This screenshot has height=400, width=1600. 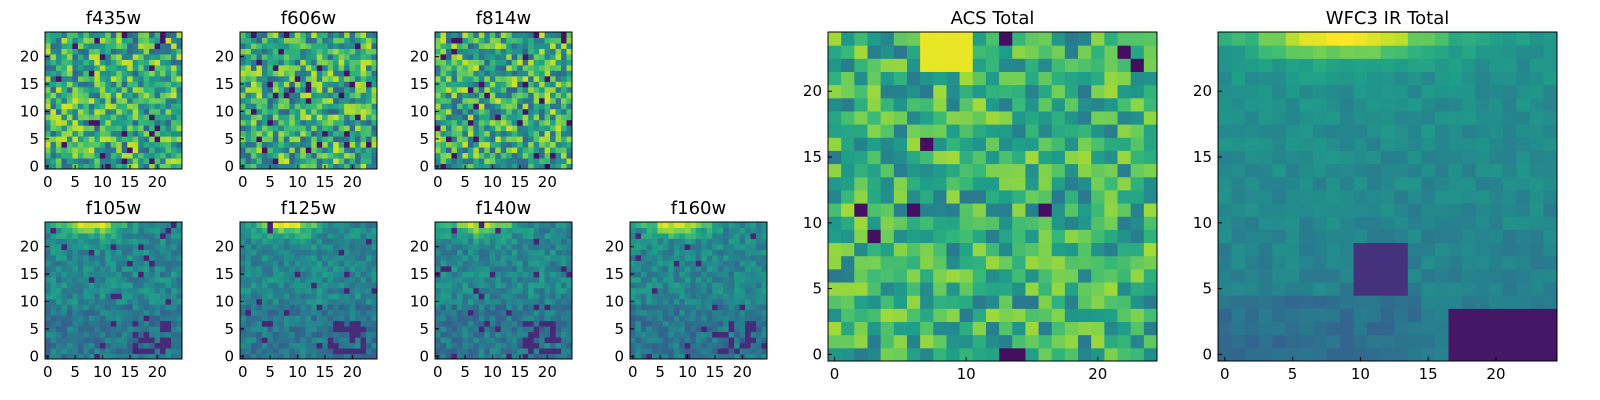 I want to click on y-tick-label: 15, so click(x=224, y=274).